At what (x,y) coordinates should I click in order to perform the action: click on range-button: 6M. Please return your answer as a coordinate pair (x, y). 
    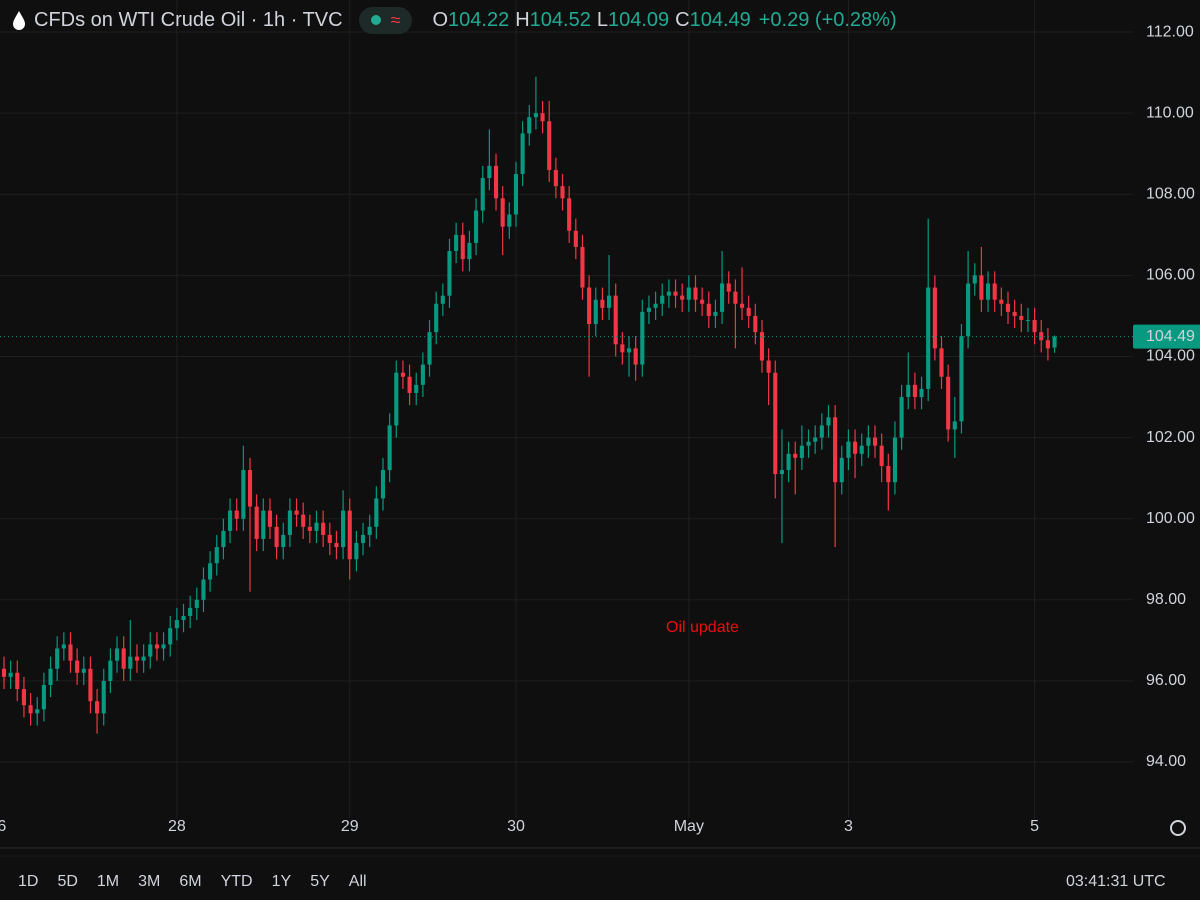
    Looking at the image, I should click on (190, 881).